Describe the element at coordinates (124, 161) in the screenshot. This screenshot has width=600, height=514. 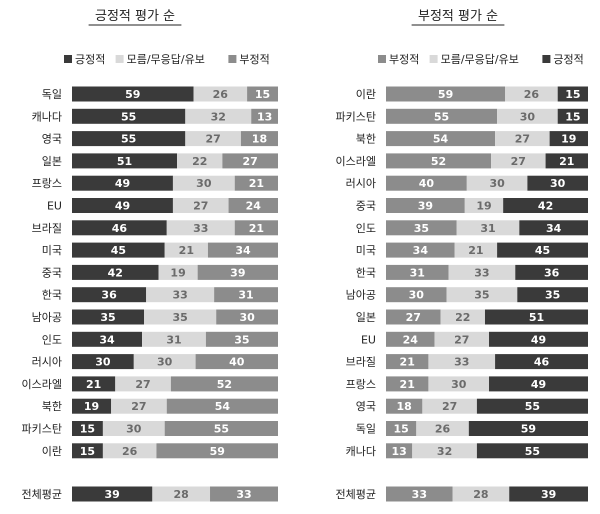
I see `data-label: 51` at that location.